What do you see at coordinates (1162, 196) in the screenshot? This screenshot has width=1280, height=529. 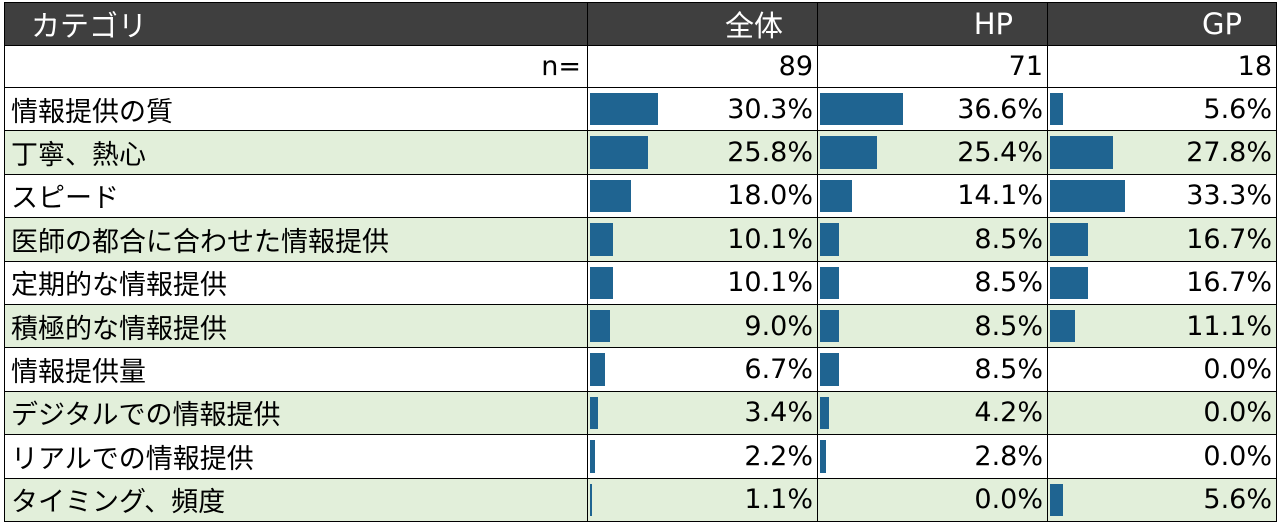 I see `cell-gp: 33.3%` at bounding box center [1162, 196].